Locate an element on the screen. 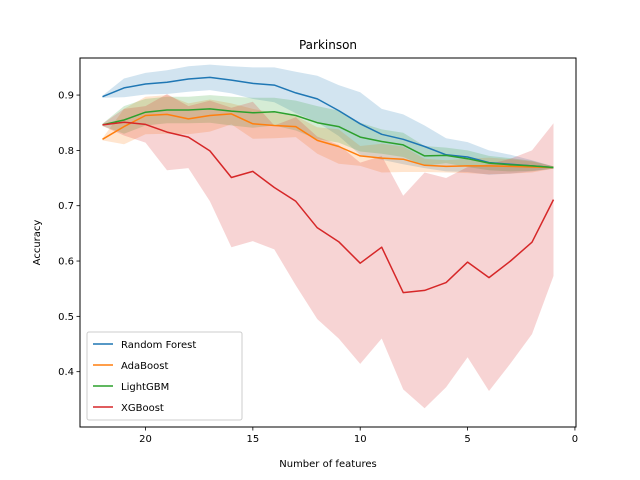 The image size is (640, 480). x-axis-label: Number of features is located at coordinates (327, 464).